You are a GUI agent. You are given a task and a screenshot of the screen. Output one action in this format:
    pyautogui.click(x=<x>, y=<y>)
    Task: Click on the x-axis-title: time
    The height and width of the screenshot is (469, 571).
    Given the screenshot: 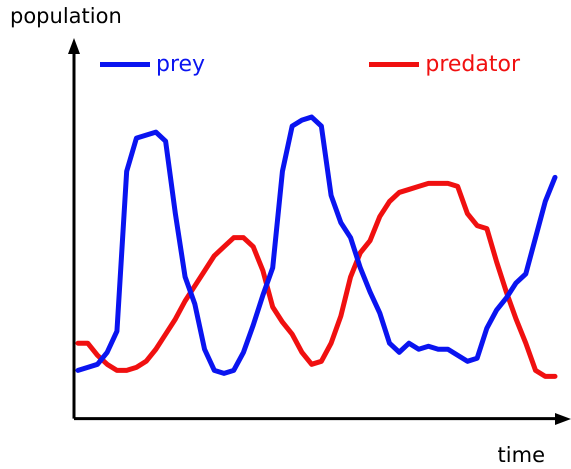 What is the action you would take?
    pyautogui.click(x=521, y=455)
    